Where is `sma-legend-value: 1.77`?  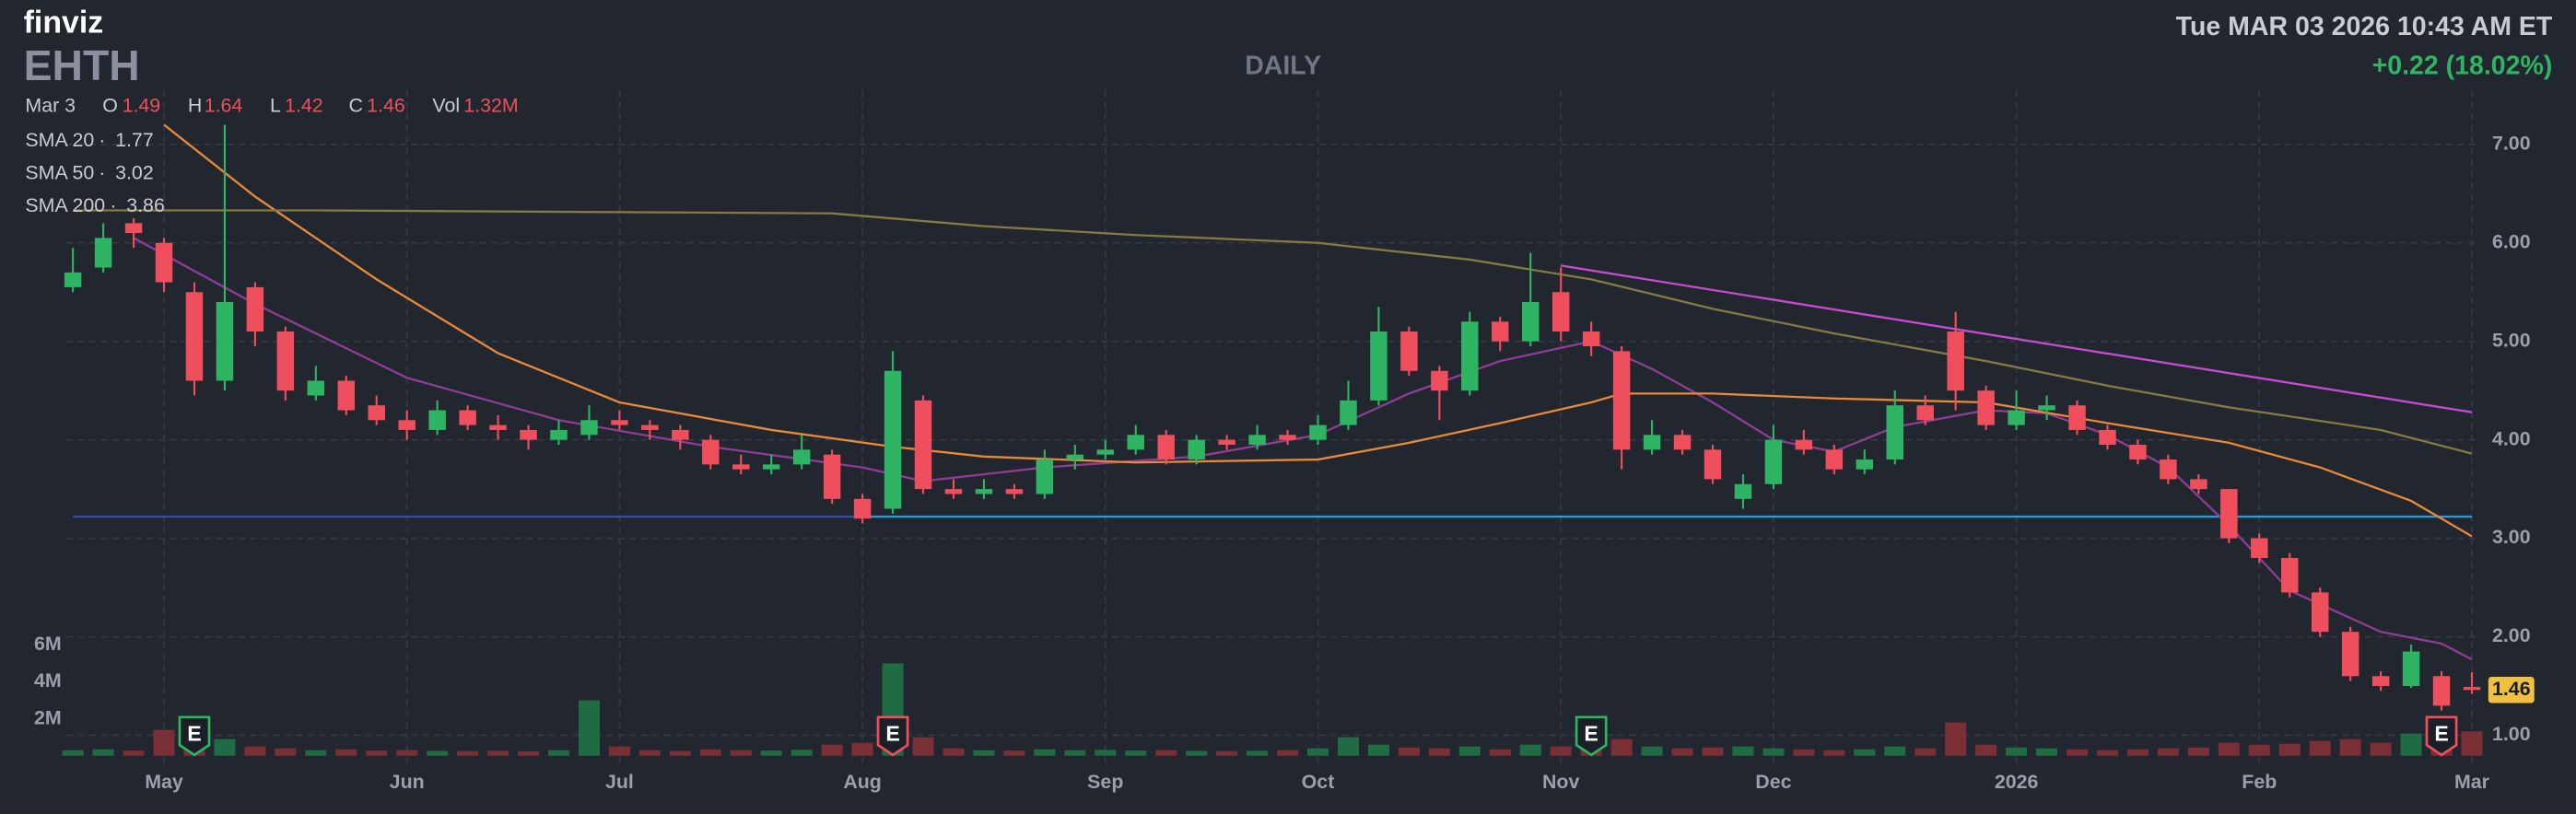
sma-legend-value: 1.77 is located at coordinates (134, 140).